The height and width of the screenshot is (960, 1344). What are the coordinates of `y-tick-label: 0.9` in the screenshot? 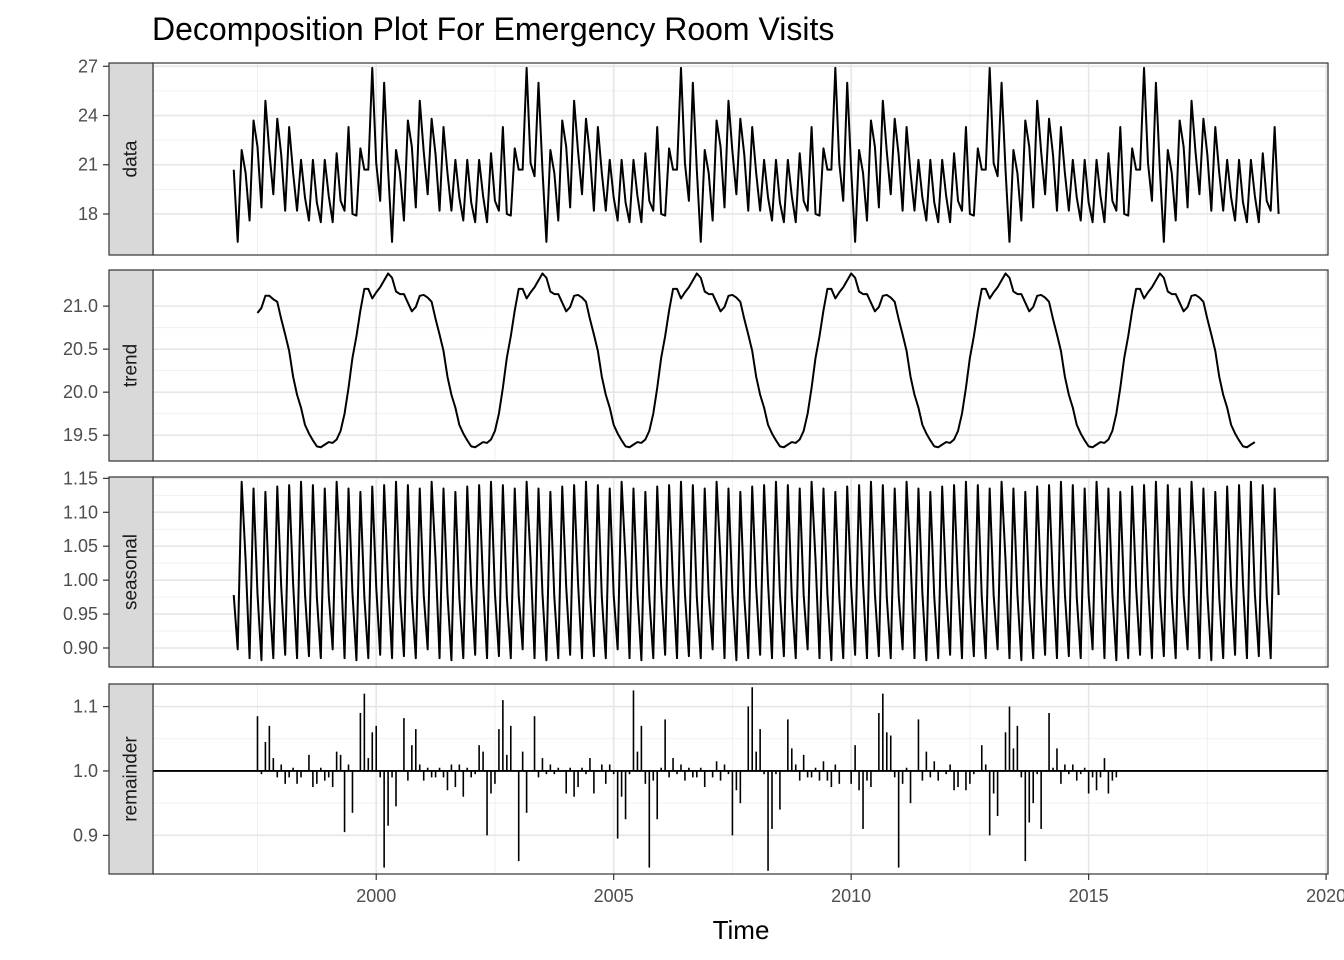 It's located at (85, 835).